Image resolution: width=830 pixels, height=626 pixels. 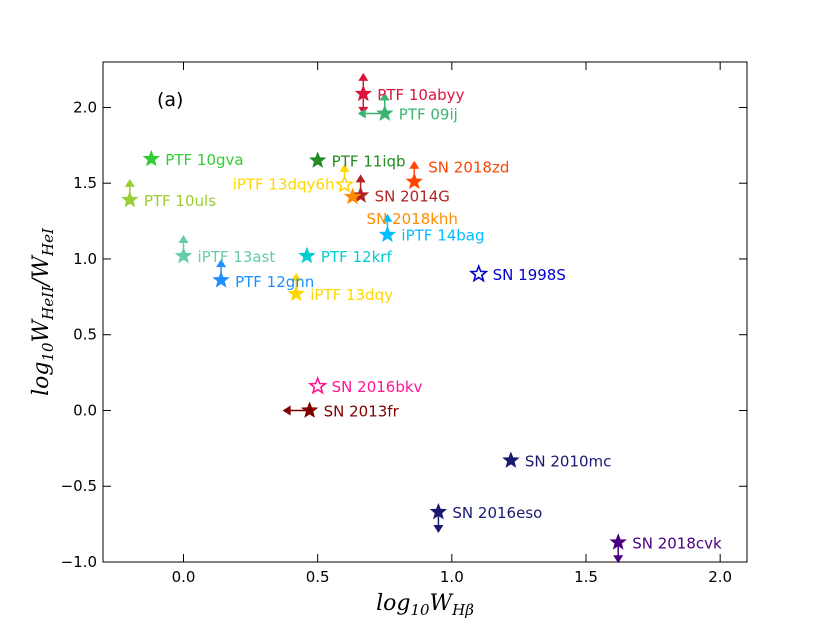 What do you see at coordinates (412, 196) in the screenshot?
I see `data-label: SN 2014G` at bounding box center [412, 196].